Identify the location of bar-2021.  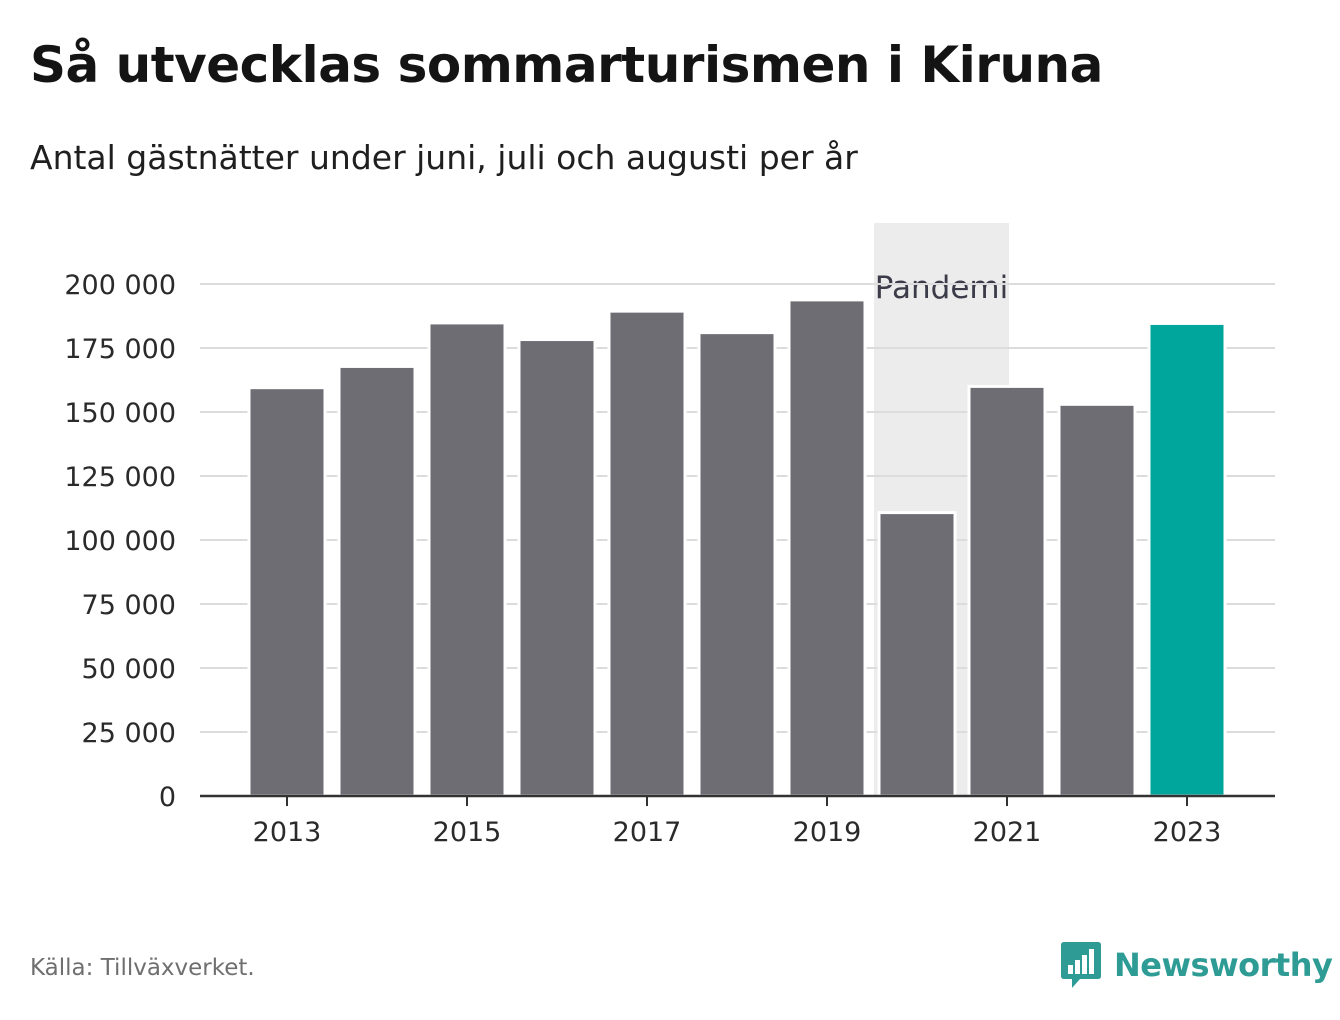
(1007, 591).